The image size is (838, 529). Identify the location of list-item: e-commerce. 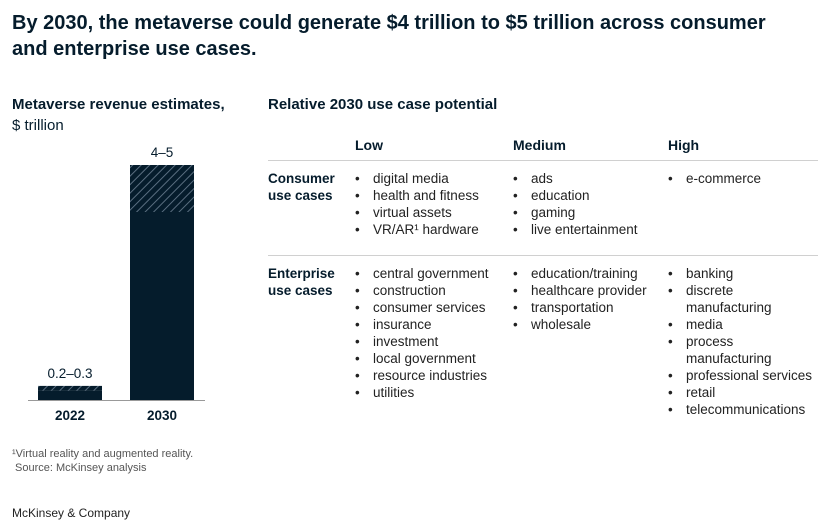
(744, 178).